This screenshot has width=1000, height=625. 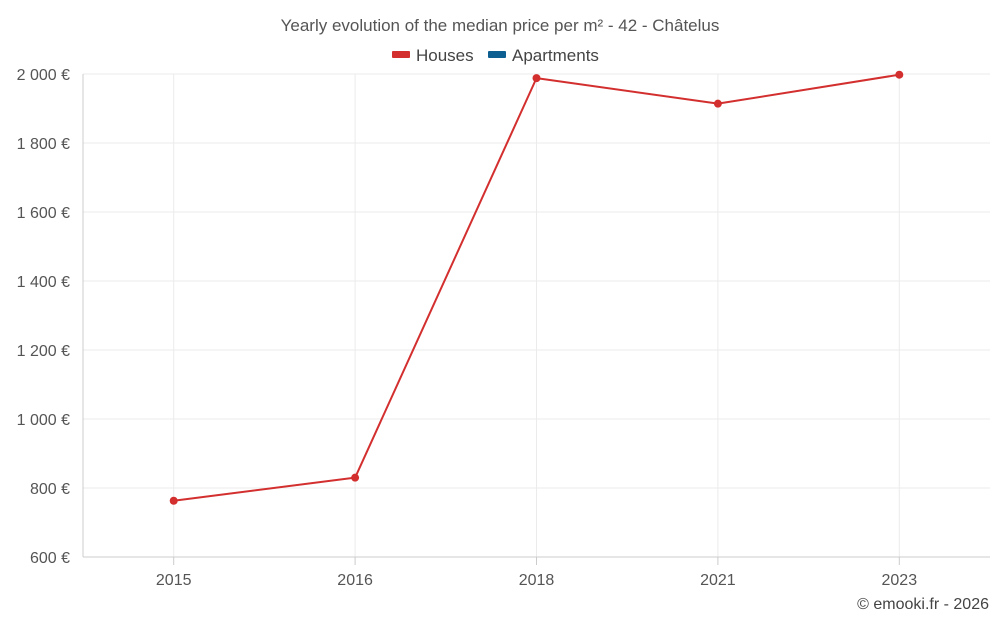 I want to click on legend: Houses Apartments, so click(x=495, y=55).